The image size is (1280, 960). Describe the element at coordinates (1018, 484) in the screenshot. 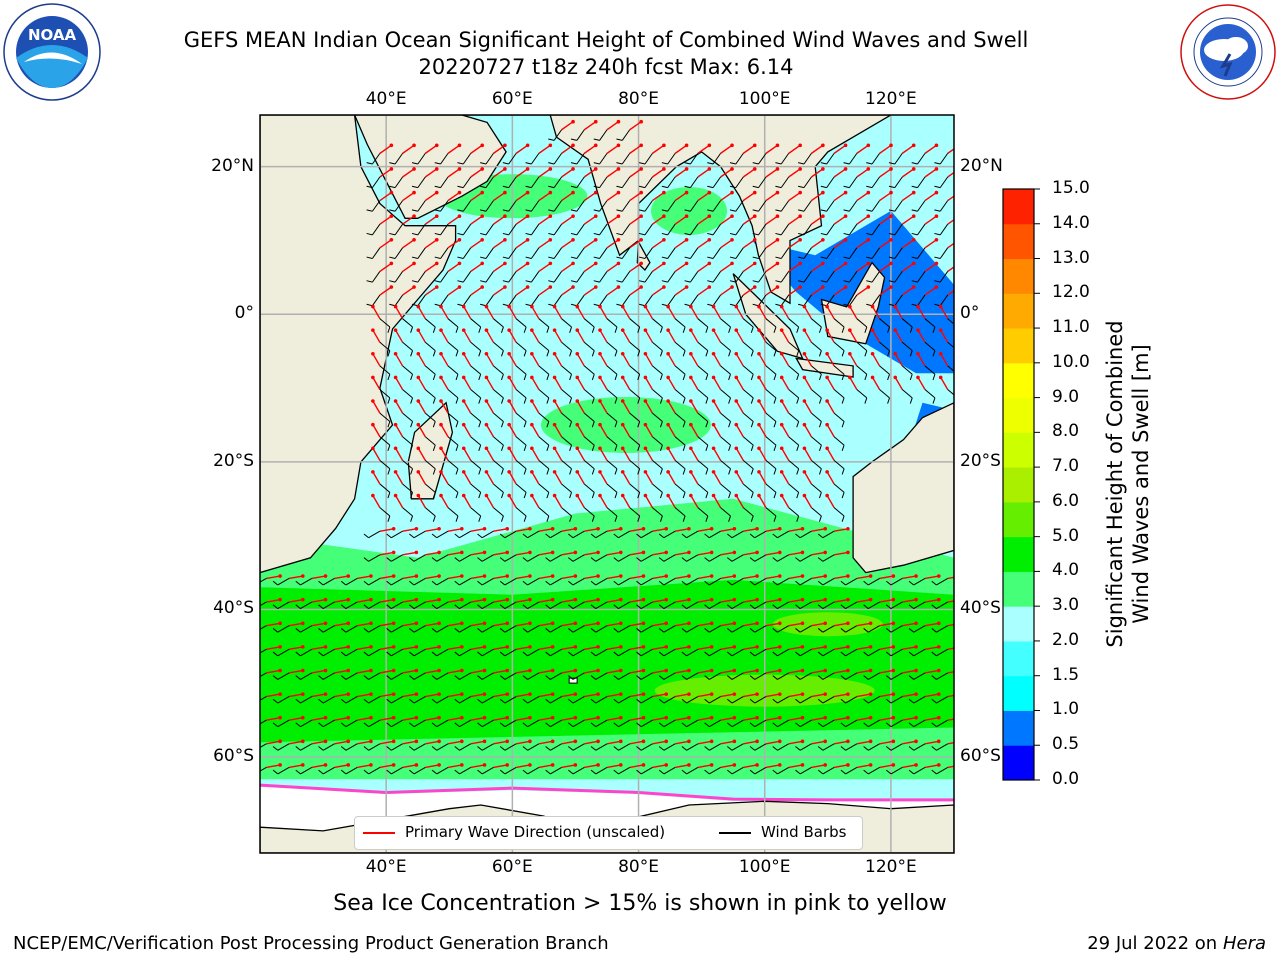

I see `colorbar-frame` at that location.